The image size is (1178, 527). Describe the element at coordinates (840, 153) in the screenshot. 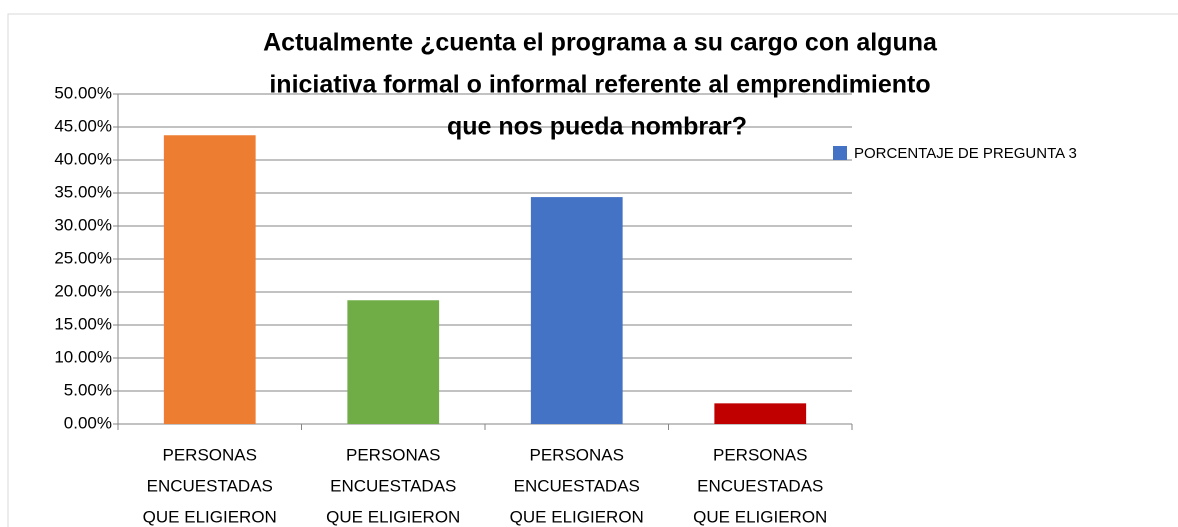

I see `legend-swatch` at that location.